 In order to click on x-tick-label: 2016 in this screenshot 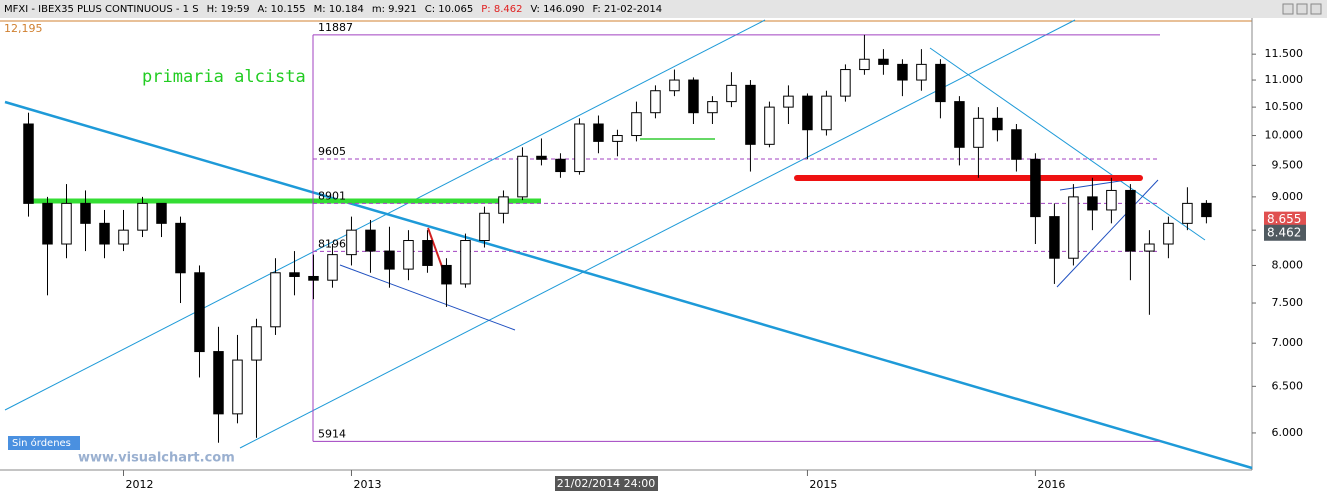, I will do `click(1051, 484)`.